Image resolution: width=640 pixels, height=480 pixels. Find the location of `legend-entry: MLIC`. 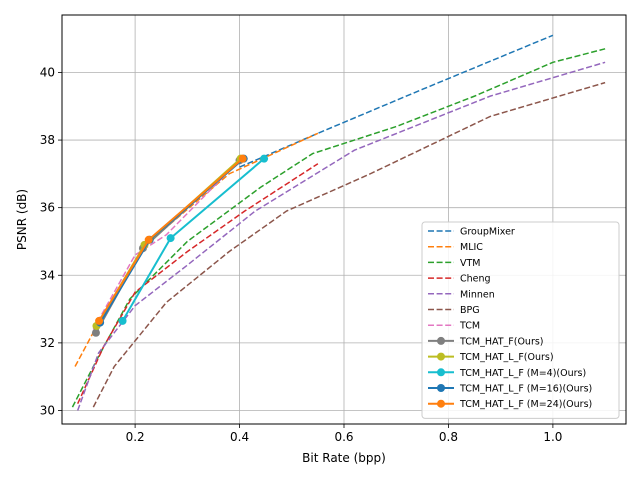

legend-entry: MLIC is located at coordinates (471, 247).